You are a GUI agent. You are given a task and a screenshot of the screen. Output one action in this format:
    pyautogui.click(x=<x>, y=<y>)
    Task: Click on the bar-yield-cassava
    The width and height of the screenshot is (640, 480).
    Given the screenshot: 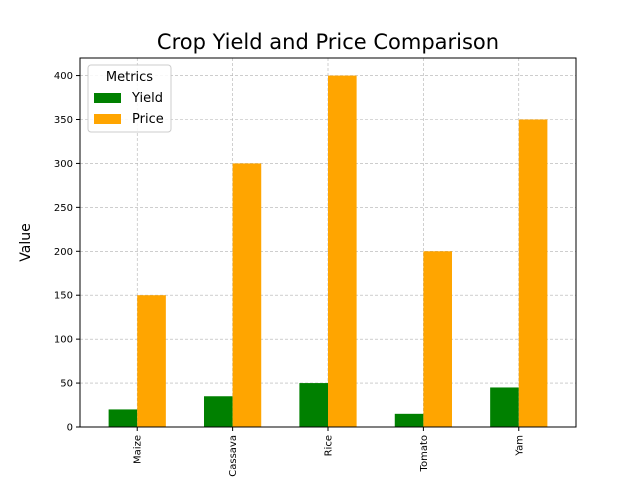 What is the action you would take?
    pyautogui.click(x=218, y=411)
    